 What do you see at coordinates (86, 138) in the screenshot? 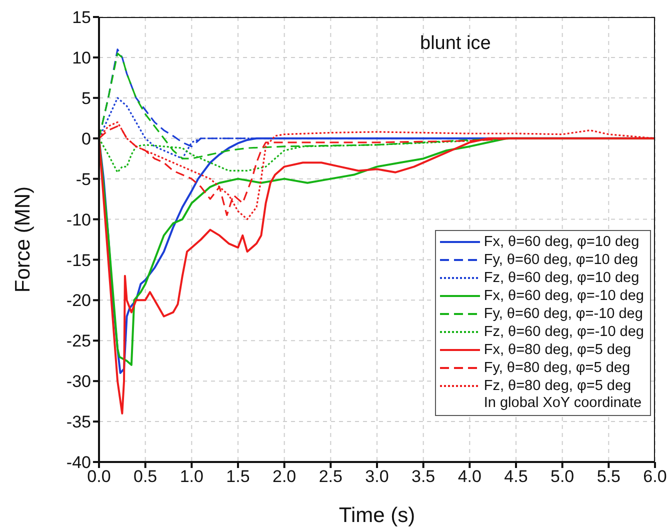
I see `y-tick-label: 0` at bounding box center [86, 138].